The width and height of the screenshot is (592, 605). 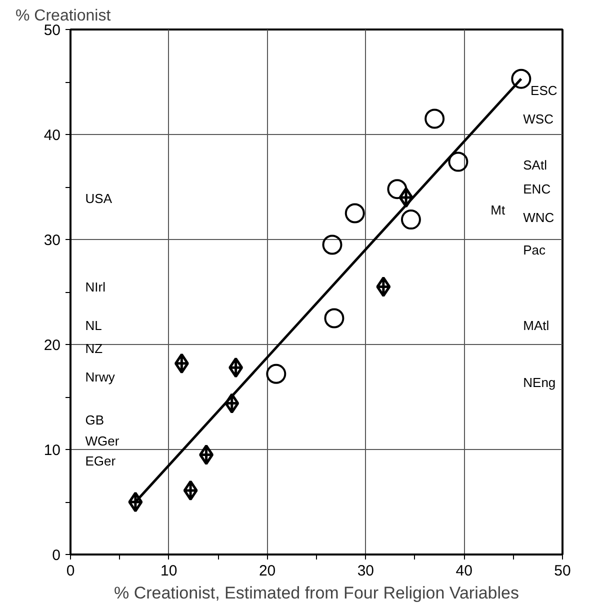 I want to click on annotation: WSC, so click(x=538, y=118).